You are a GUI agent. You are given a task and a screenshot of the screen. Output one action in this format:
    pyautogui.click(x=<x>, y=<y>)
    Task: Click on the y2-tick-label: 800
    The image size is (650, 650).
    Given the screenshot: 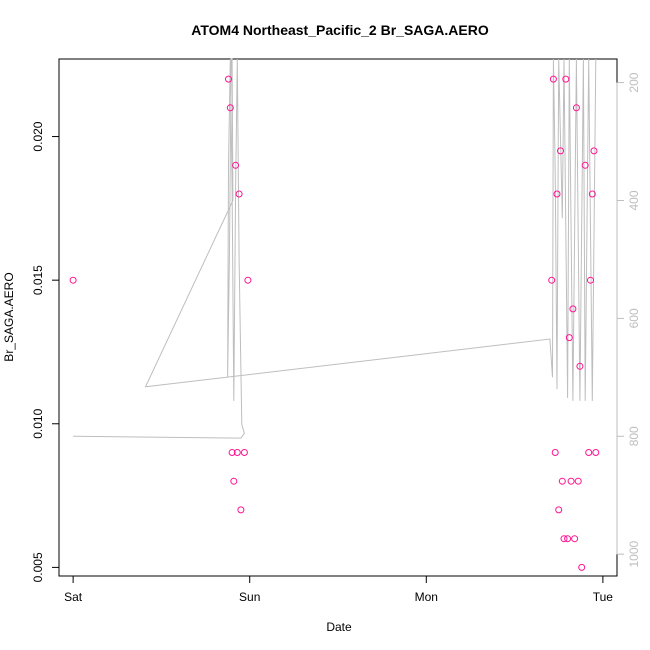 What is the action you would take?
    pyautogui.click(x=634, y=436)
    